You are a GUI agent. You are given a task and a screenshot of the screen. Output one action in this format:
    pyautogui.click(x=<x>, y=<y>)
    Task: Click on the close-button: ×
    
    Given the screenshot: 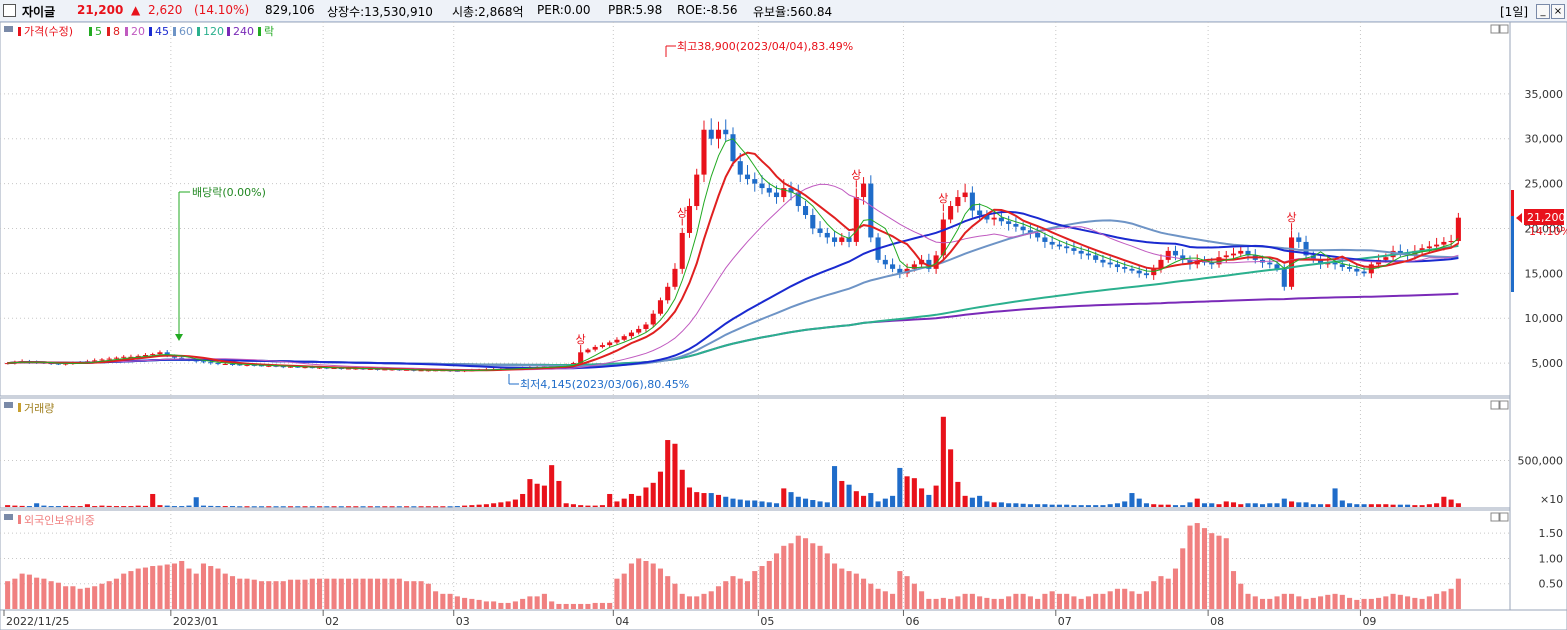 What is the action you would take?
    pyautogui.click(x=1558, y=11)
    